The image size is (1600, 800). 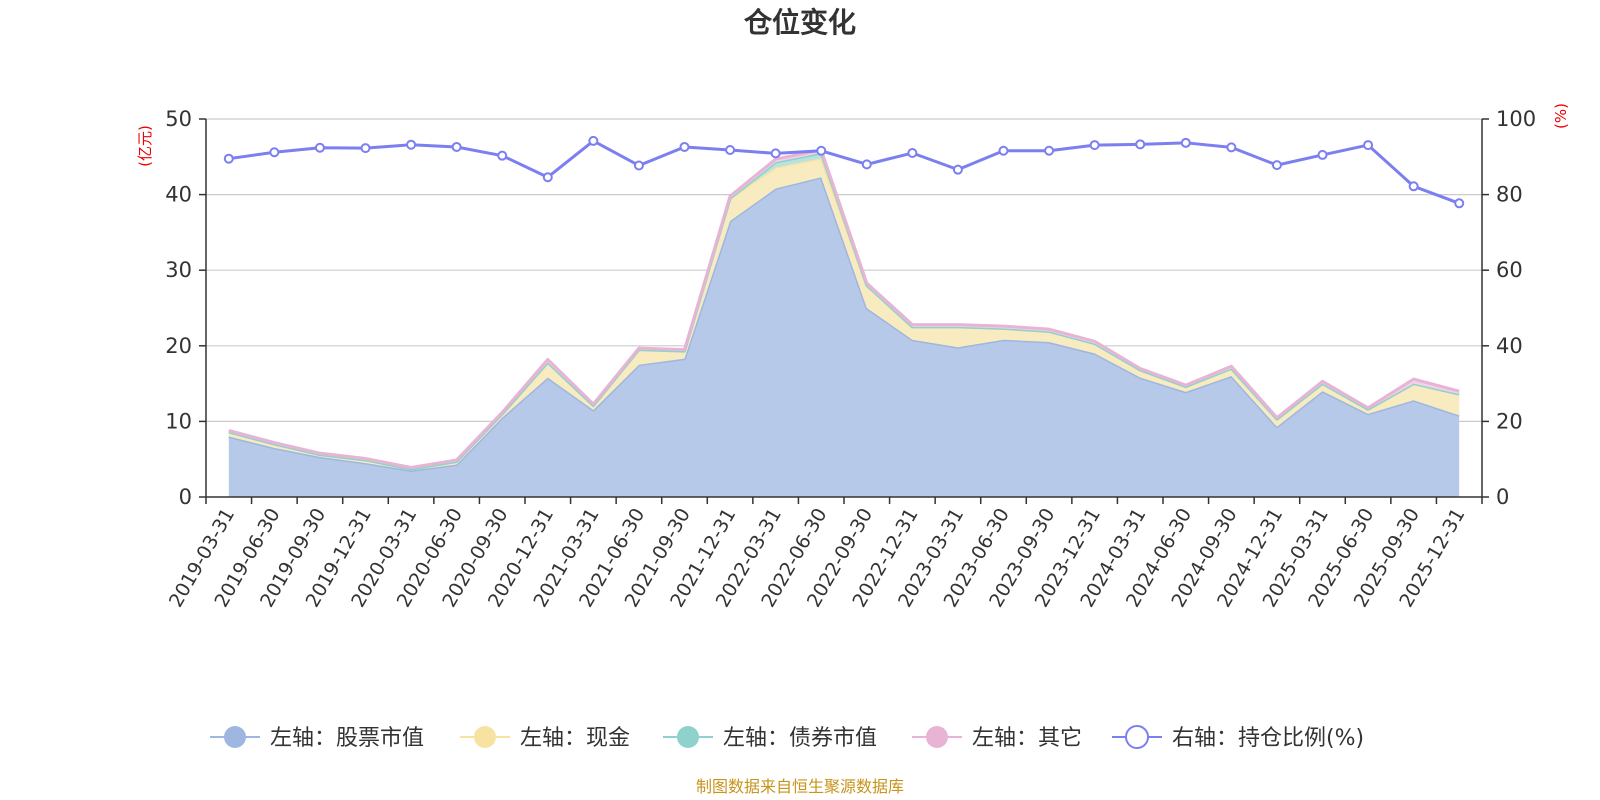 I want to click on source-note: 制图数据来自恒生聚源数据库, so click(x=800, y=786).